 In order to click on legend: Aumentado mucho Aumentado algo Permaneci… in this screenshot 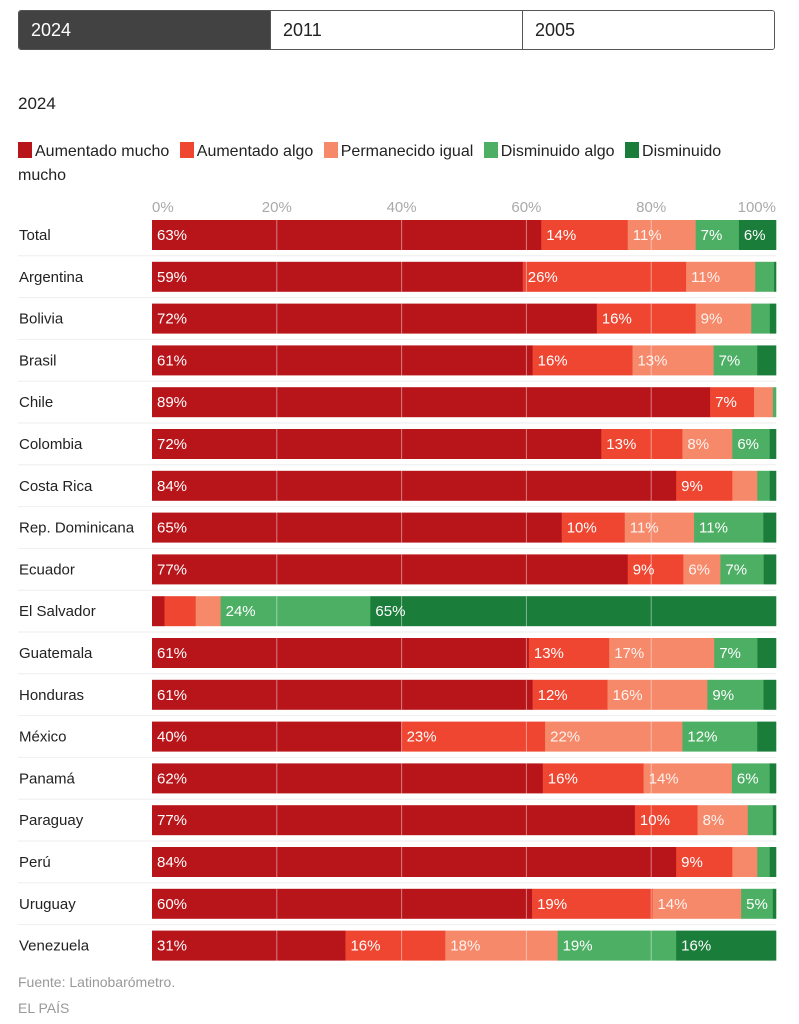, I will do `click(388, 164)`.